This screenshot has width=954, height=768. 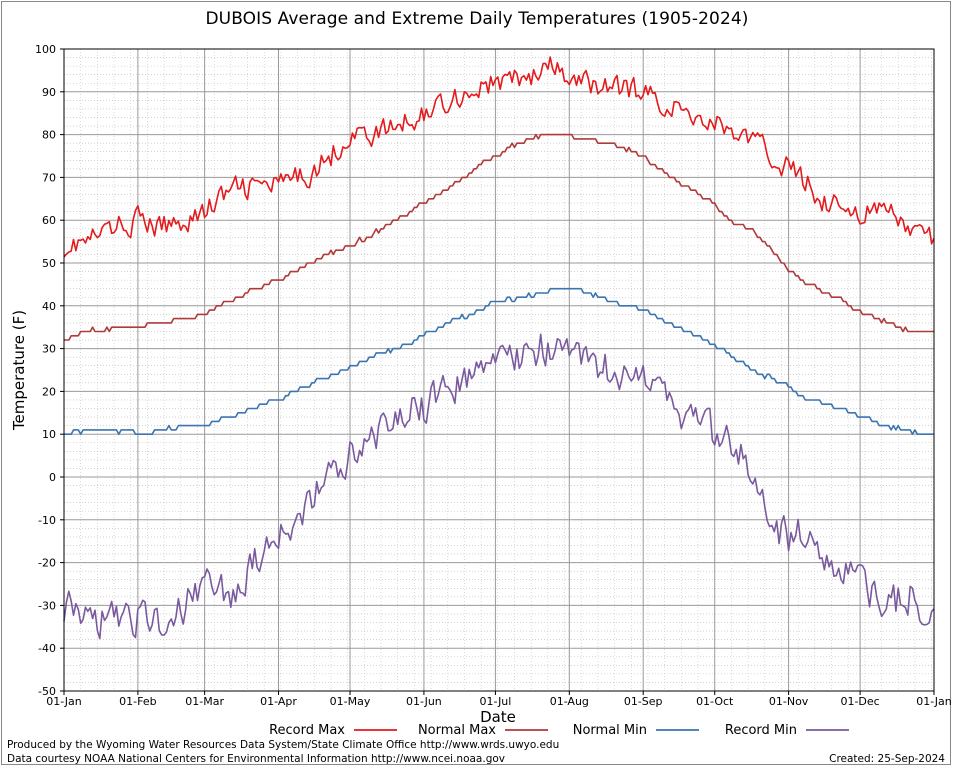 I want to click on y-tick-label: 60, so click(x=49, y=220).